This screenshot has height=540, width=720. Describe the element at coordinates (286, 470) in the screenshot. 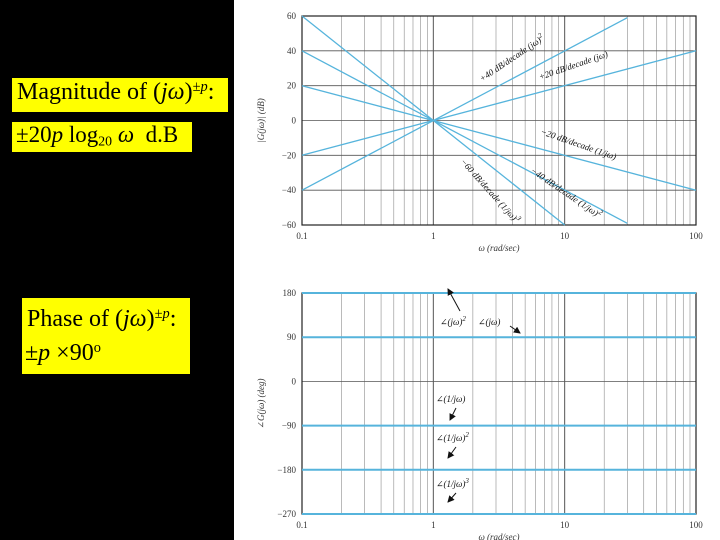

I see `phase-ytick-label: −180` at that location.